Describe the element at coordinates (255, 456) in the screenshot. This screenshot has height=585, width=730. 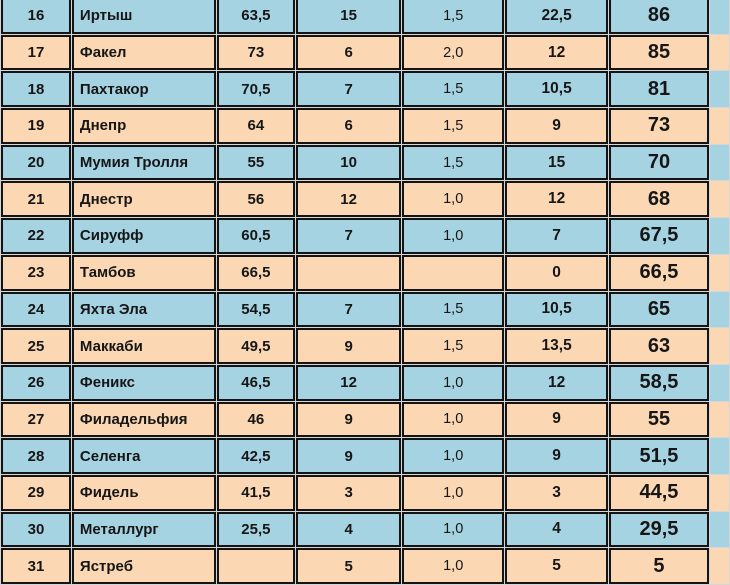
I see `col3-cell: 42,5` at that location.